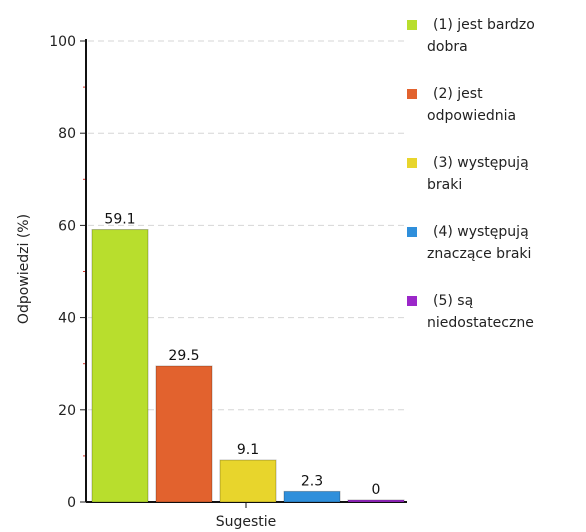 The image size is (586, 532). What do you see at coordinates (471, 36) in the screenshot?
I see `legend-item-1: (1) jest bardzo dobra` at bounding box center [471, 36].